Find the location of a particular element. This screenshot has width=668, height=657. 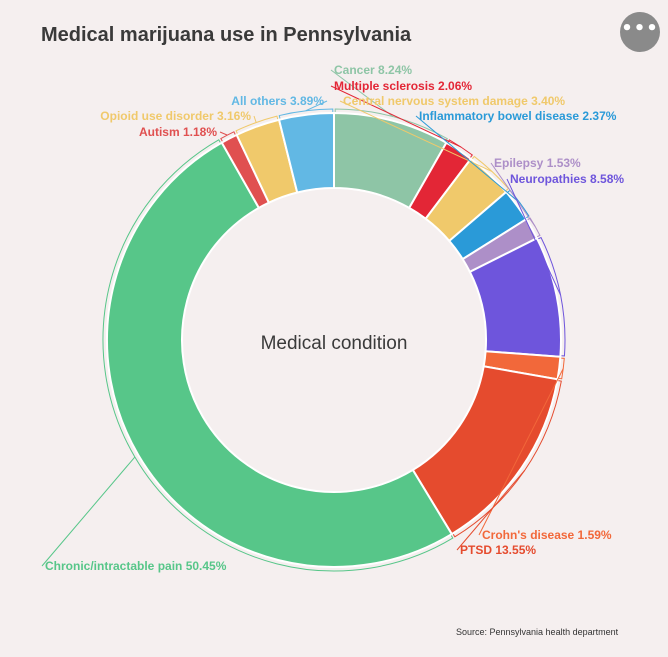

label-all-others: All others 3.89% is located at coordinates (277, 101).